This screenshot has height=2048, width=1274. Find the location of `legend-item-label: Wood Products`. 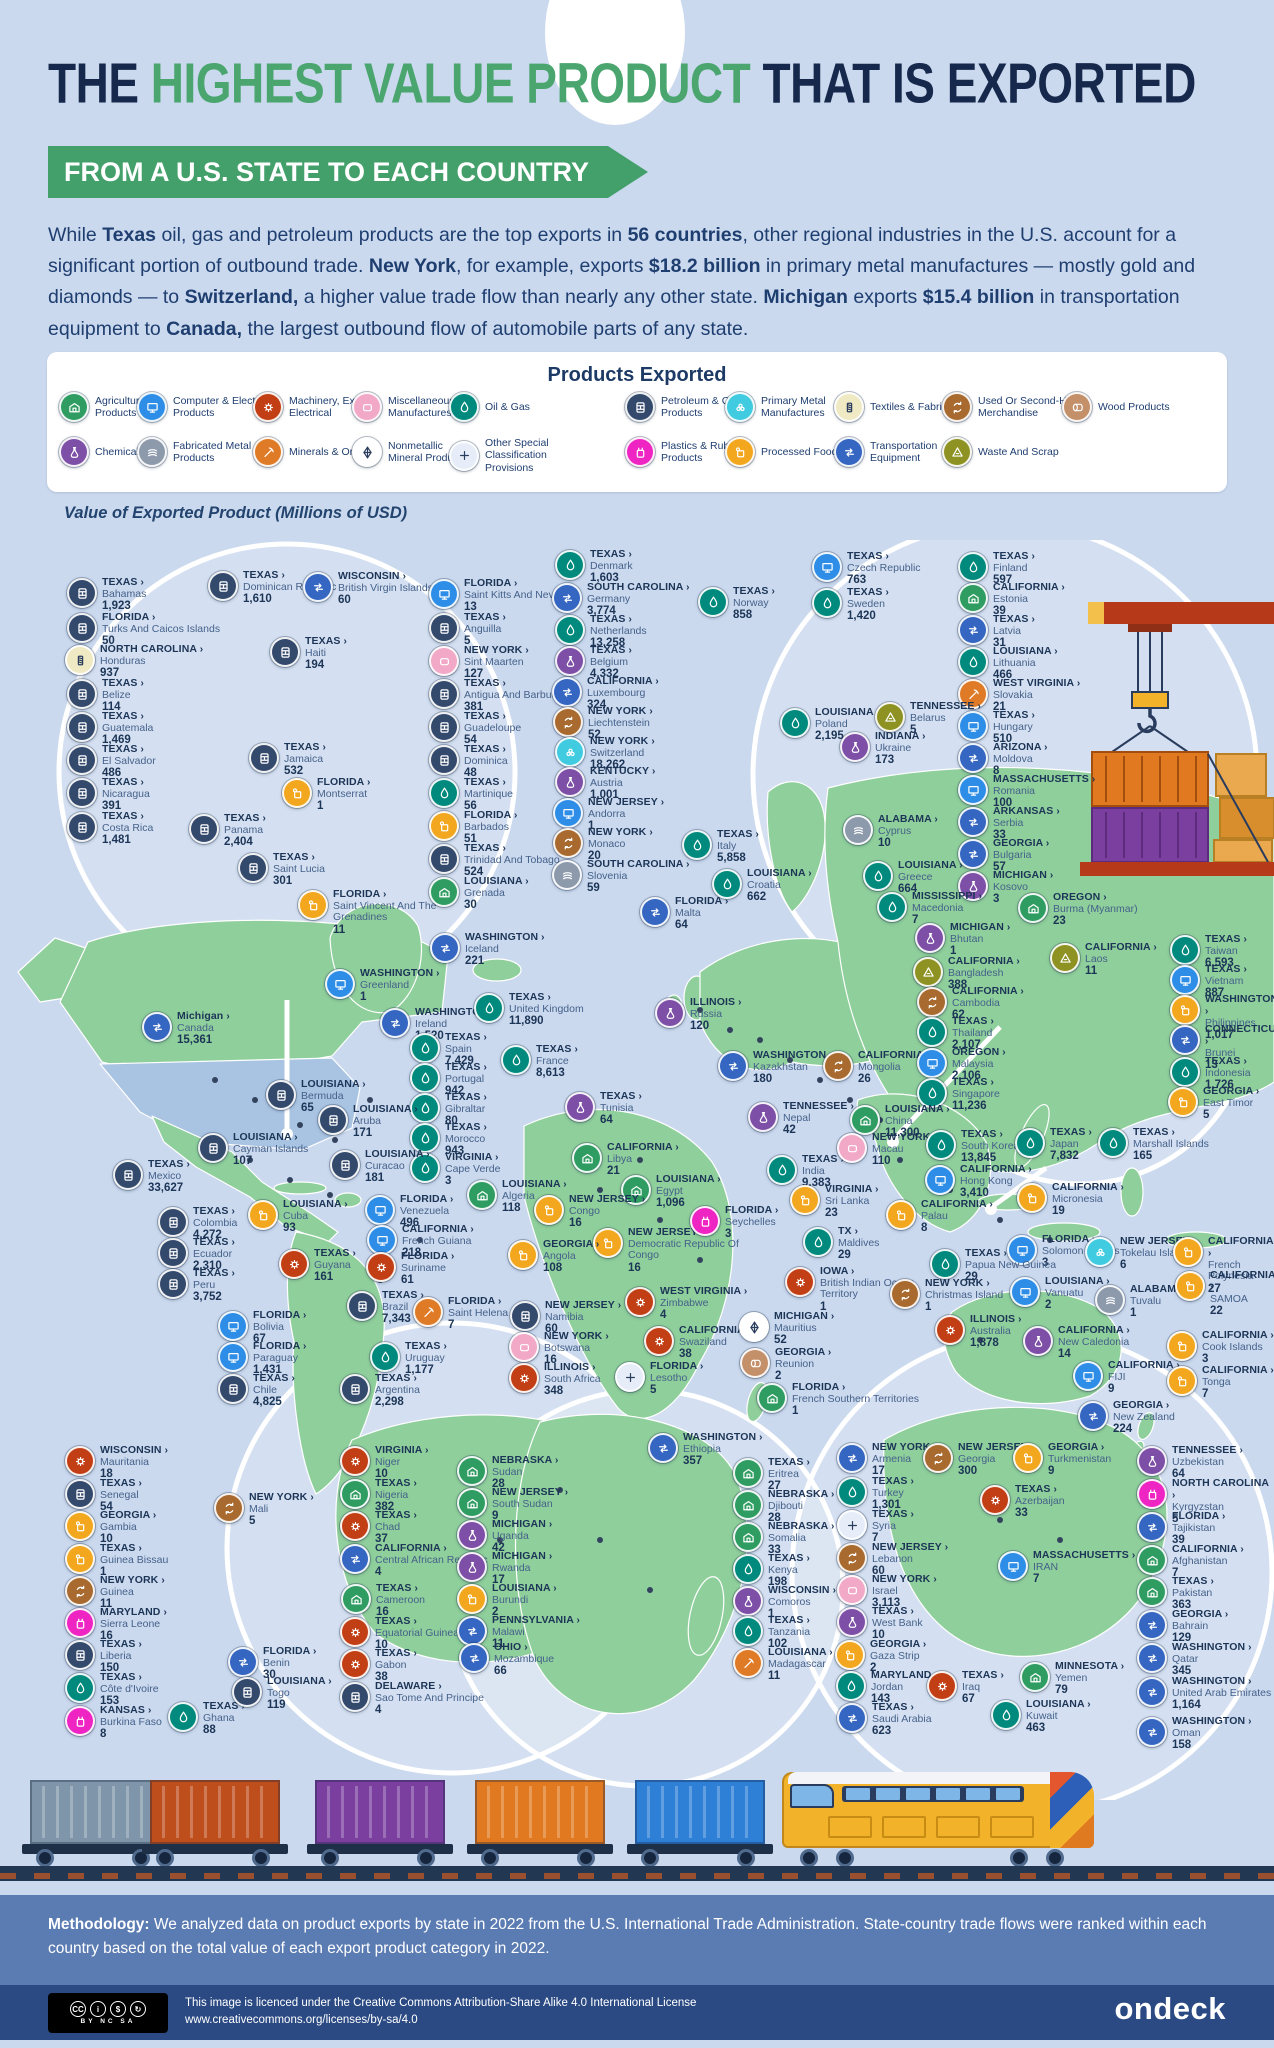

legend-item-label: Wood Products is located at coordinates (1134, 406).